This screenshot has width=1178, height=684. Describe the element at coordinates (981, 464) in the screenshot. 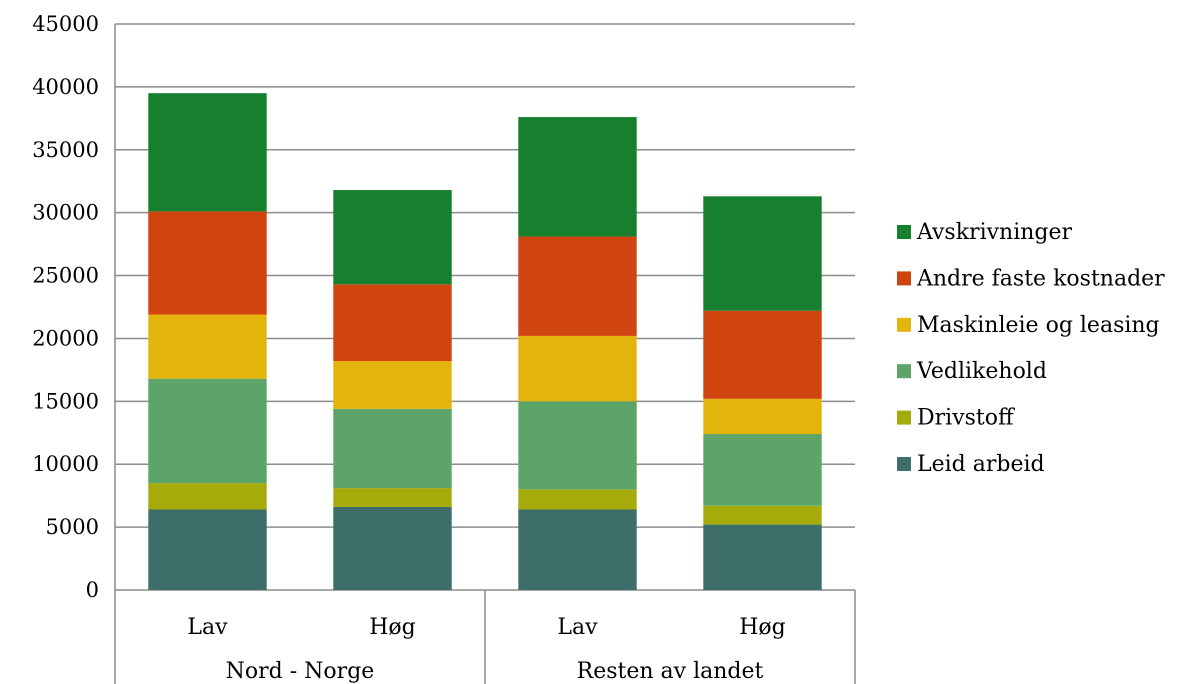

I see `legend-label: Leid arbeid` at that location.